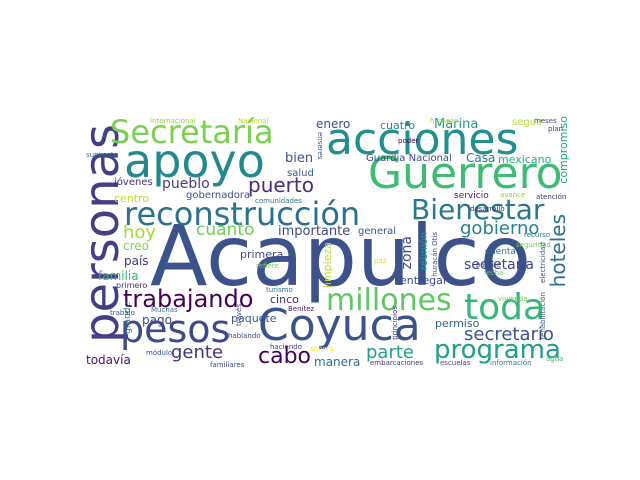 The image size is (640, 480). What do you see at coordinates (555, 359) in the screenshot?
I see `word: agua` at bounding box center [555, 359].